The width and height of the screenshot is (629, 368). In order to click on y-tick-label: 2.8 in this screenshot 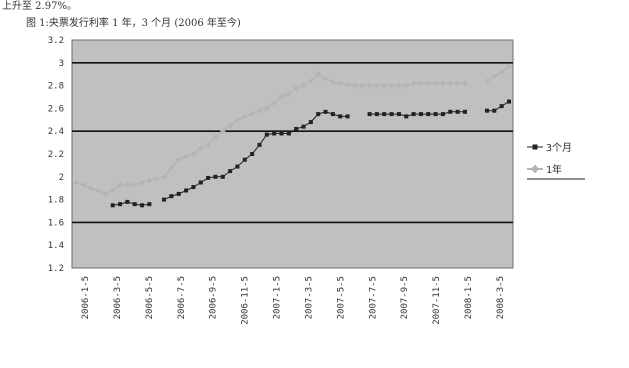, I will do `click(56, 87)`.